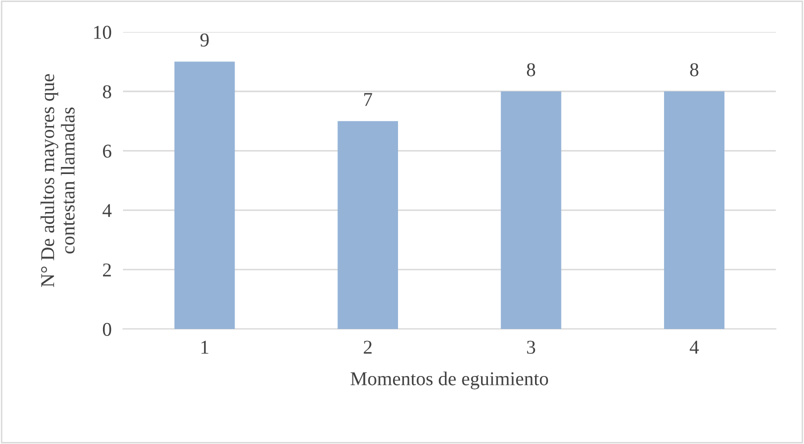 This screenshot has width=804, height=444. I want to click on y-tick-label: 6, so click(107, 151).